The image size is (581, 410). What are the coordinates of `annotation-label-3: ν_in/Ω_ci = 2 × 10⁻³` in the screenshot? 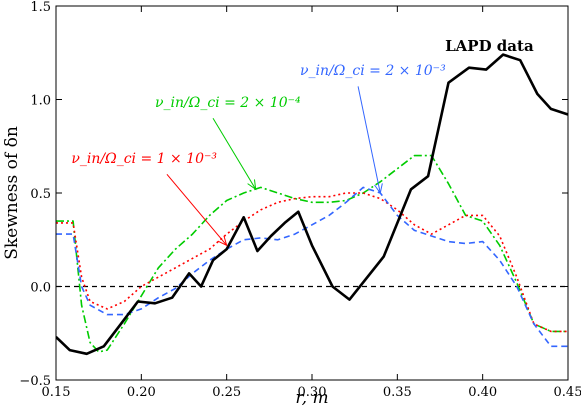 It's located at (373, 71).